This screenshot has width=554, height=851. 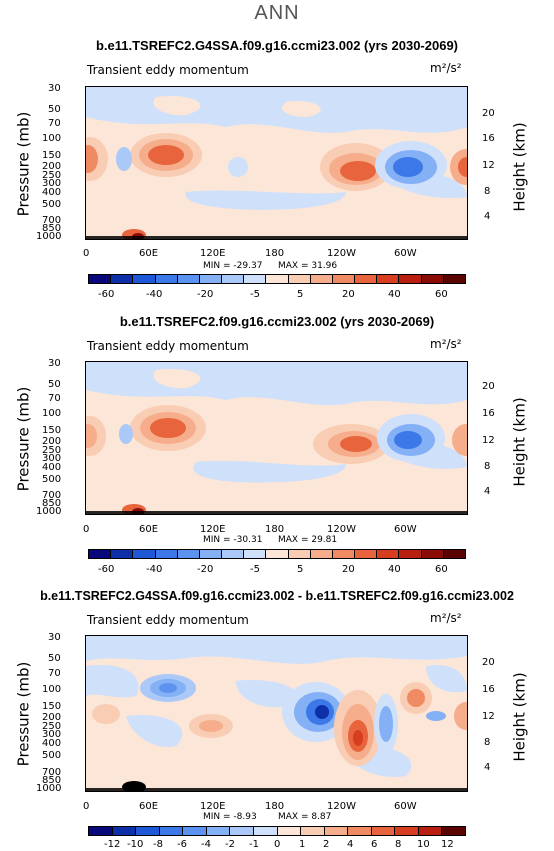 What do you see at coordinates (275, 253) in the screenshot?
I see `p1-xtick-180: 180` at bounding box center [275, 253].